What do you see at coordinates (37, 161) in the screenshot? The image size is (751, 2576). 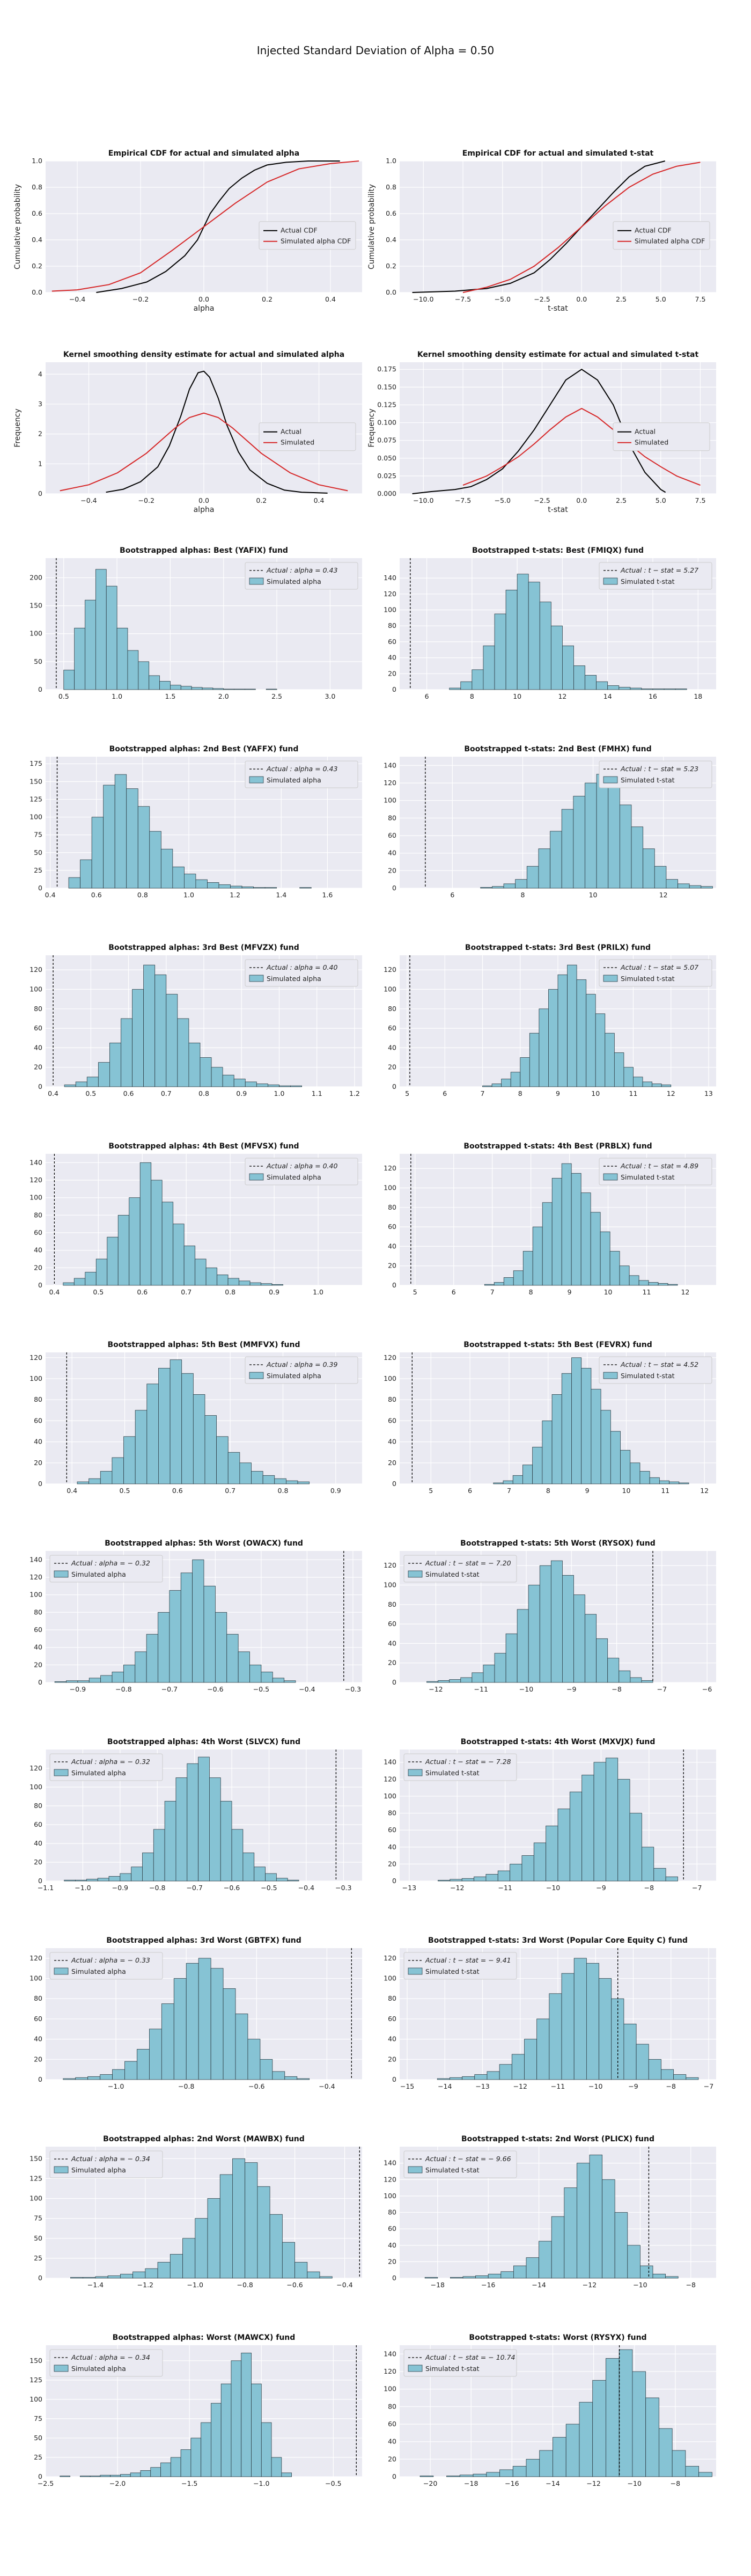 I see `y-tick-label: 1.0` at bounding box center [37, 161].